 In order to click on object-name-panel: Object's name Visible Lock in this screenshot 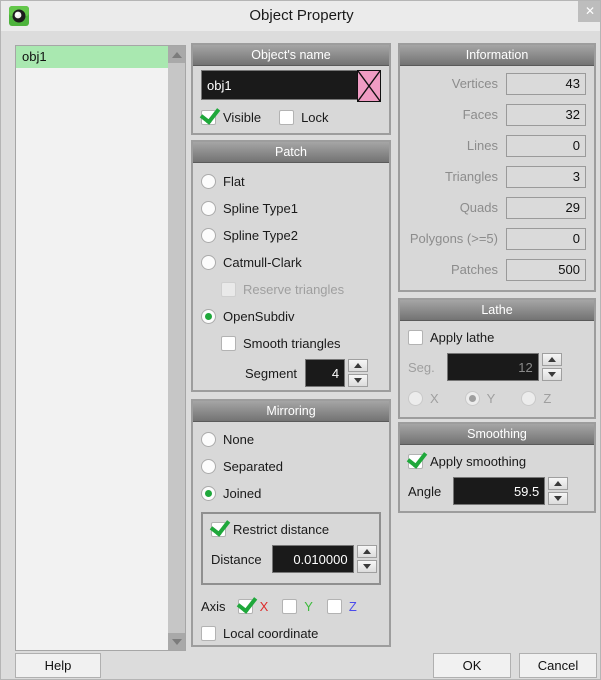, I will do `click(291, 89)`.